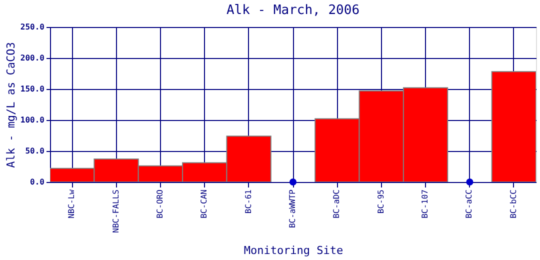 Image resolution: width=540 pixels, height=260 pixels. Describe the element at coordinates (37, 182) in the screenshot. I see `y-tick-label: 0.0` at that location.